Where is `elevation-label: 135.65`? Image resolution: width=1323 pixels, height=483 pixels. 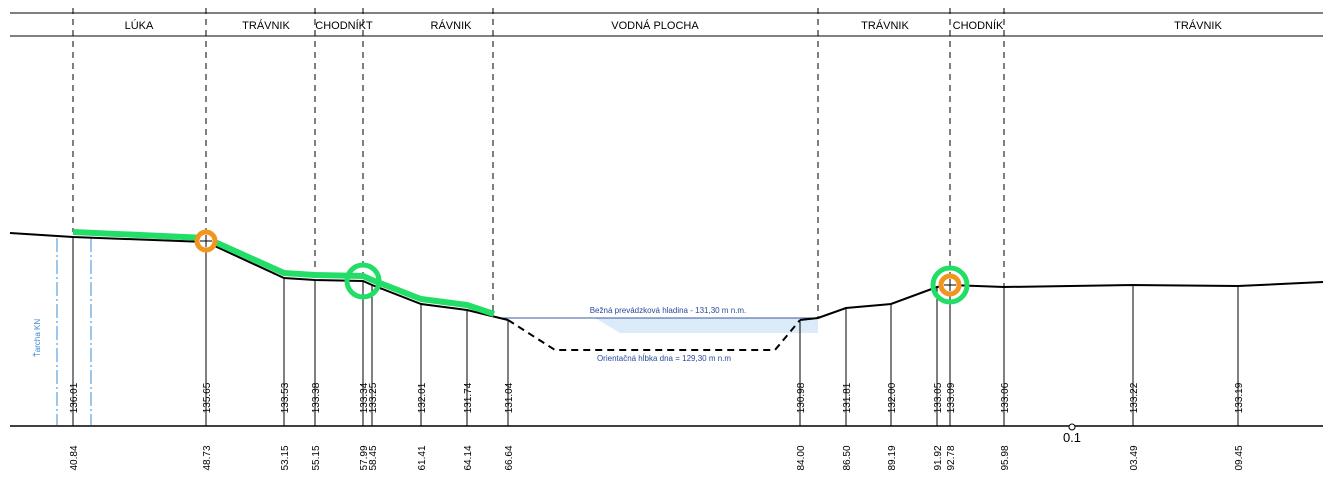
elevation-label: 135.65 is located at coordinates (207, 397).